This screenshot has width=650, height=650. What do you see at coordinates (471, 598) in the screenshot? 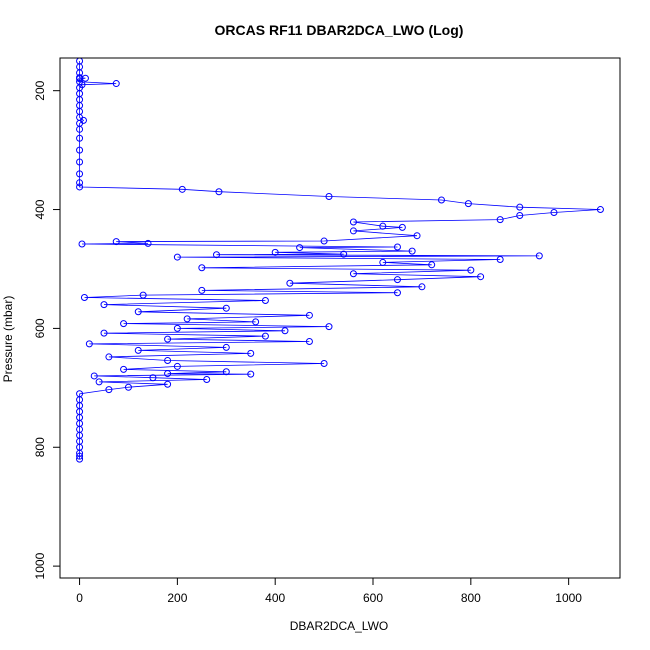
I see `x-tick-label: 800` at bounding box center [471, 598].